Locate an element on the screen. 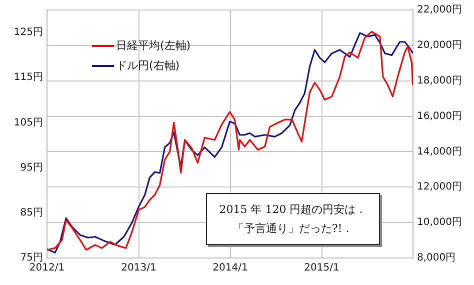 The height and width of the screenshot is (285, 474). annotation: 「予言通り」だった?!． is located at coordinates (293, 229).